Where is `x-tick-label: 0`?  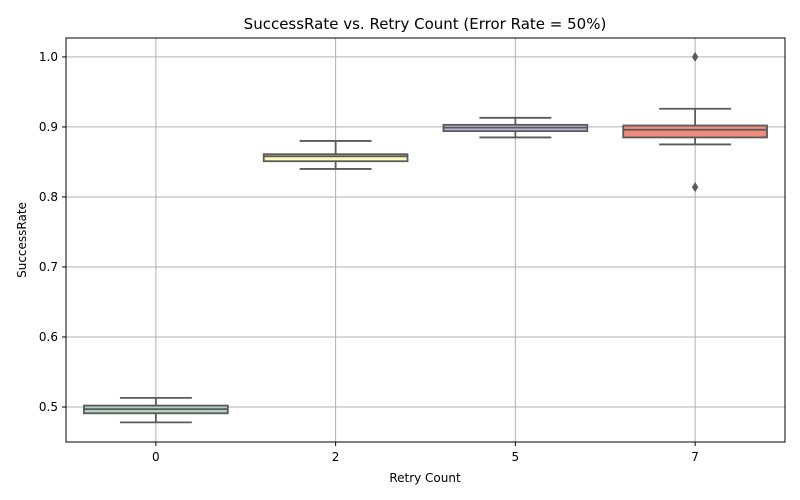 x-tick-label: 0 is located at coordinates (156, 457).